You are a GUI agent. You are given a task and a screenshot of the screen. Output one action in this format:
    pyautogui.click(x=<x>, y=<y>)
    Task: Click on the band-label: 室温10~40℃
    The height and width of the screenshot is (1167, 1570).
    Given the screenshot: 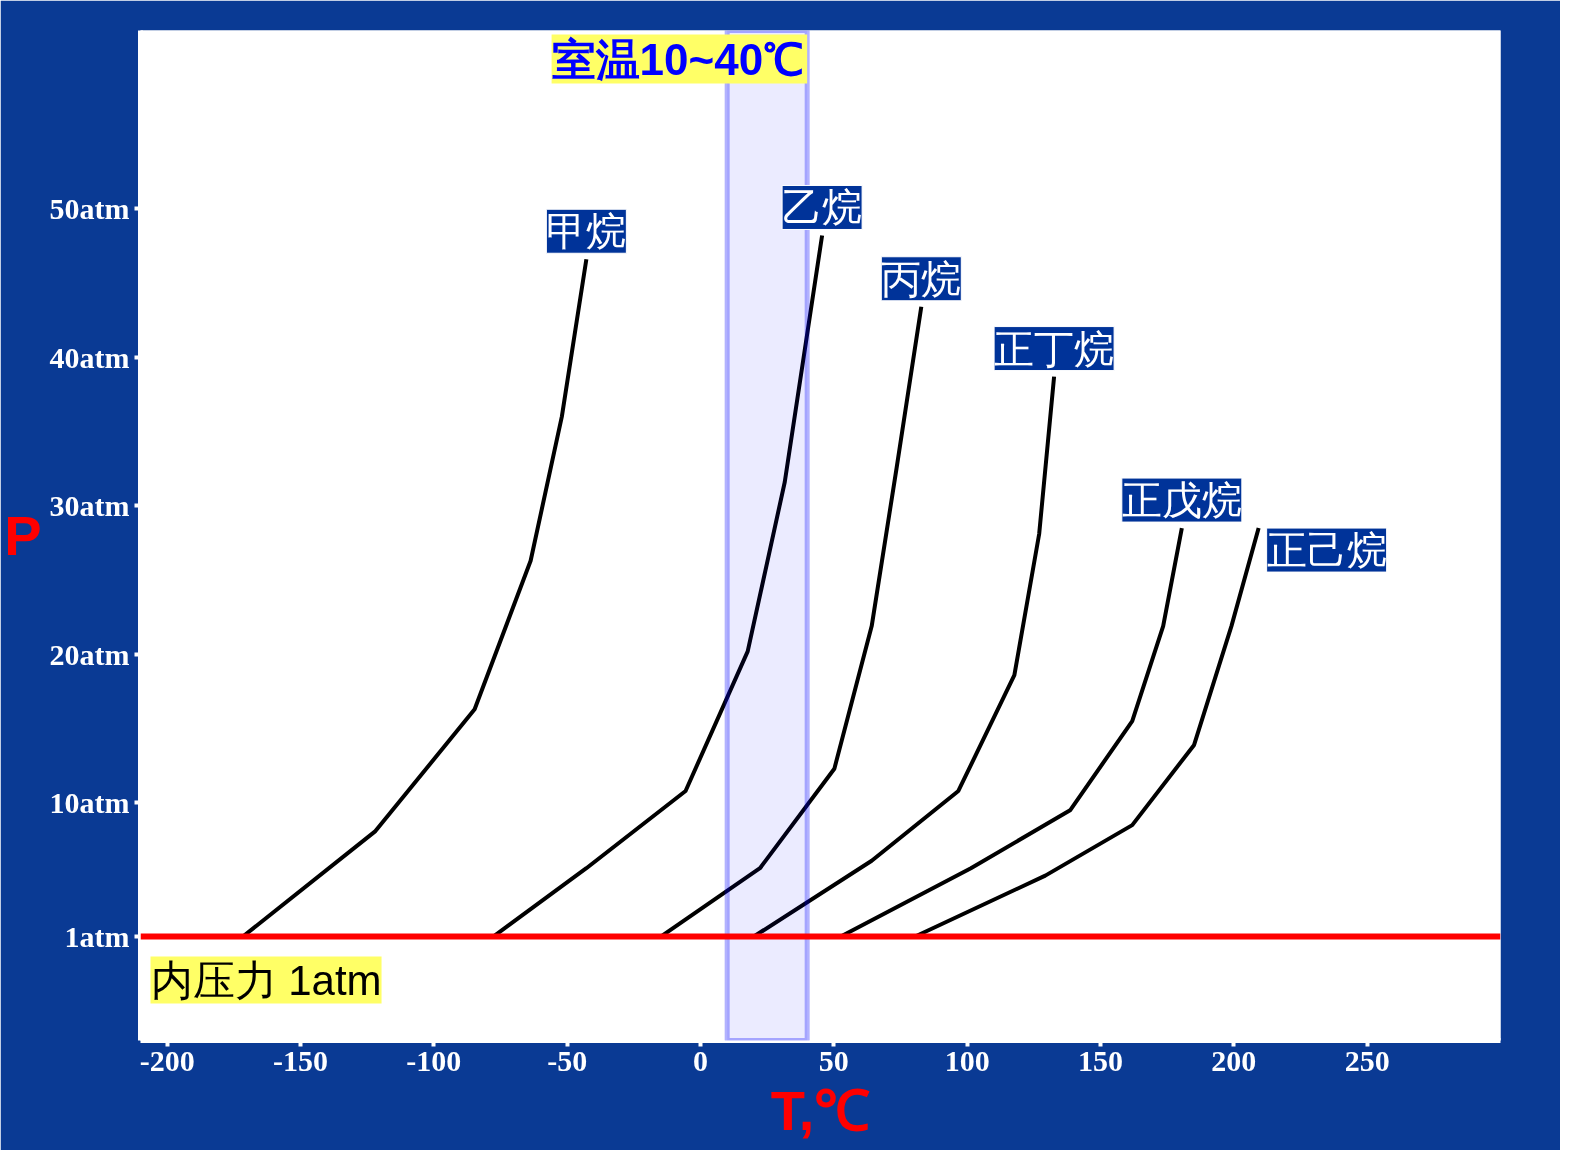 What is the action you would take?
    pyautogui.click(x=678, y=59)
    